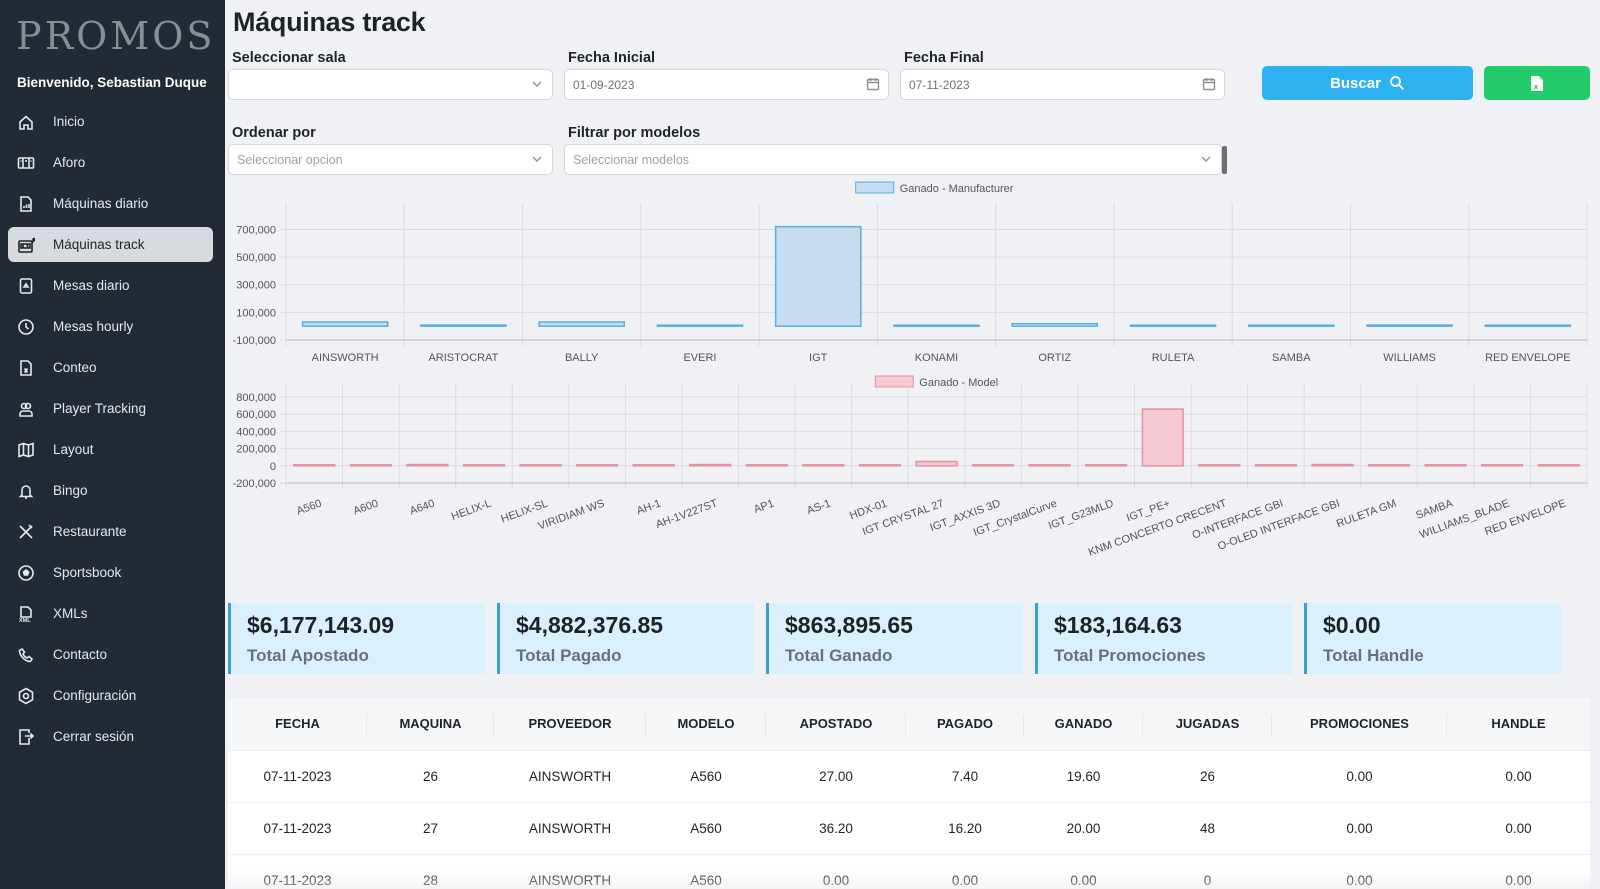 Image resolution: width=1600 pixels, height=889 pixels. What do you see at coordinates (110, 162) in the screenshot?
I see `sidebar-item-aforo: Aforo` at bounding box center [110, 162].